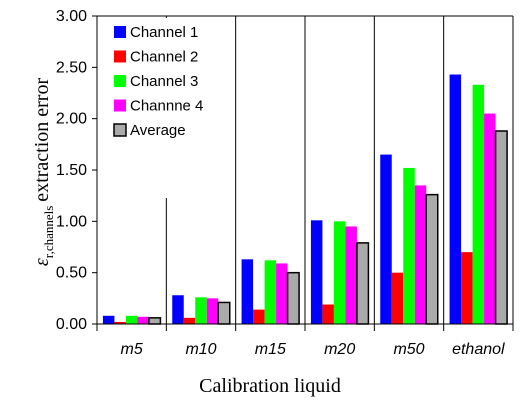  What do you see at coordinates (71, 221) in the screenshot?
I see `y-tick-label: 1.00` at bounding box center [71, 221].